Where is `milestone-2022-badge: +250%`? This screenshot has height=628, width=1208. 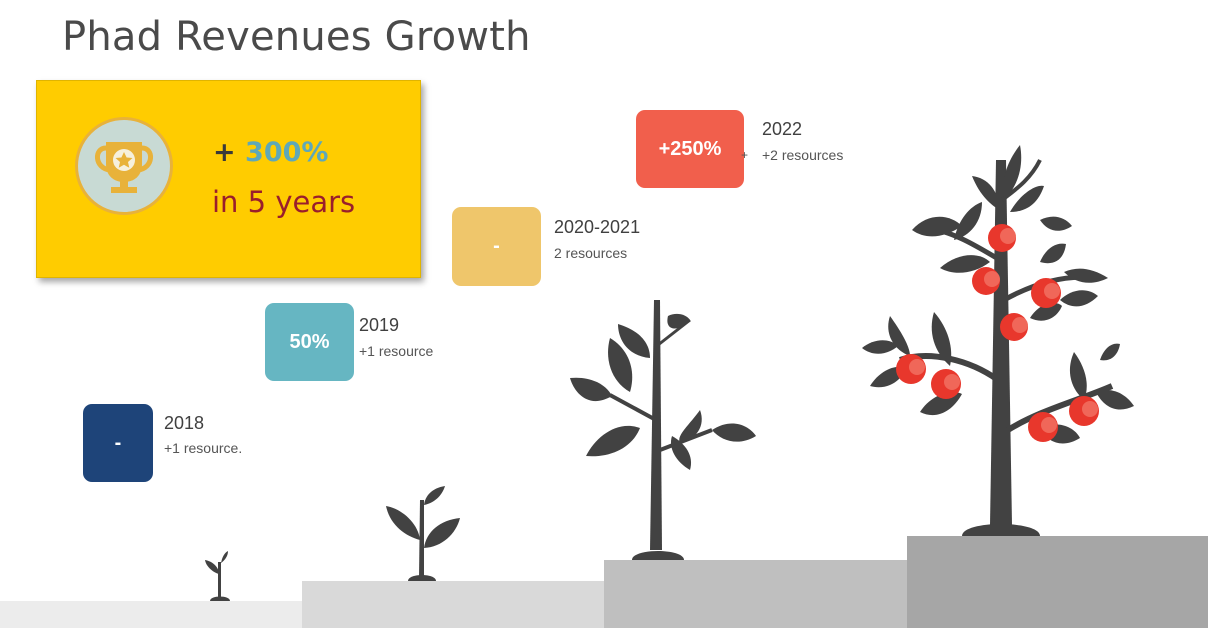
milestone-2022-badge: +250% is located at coordinates (690, 149).